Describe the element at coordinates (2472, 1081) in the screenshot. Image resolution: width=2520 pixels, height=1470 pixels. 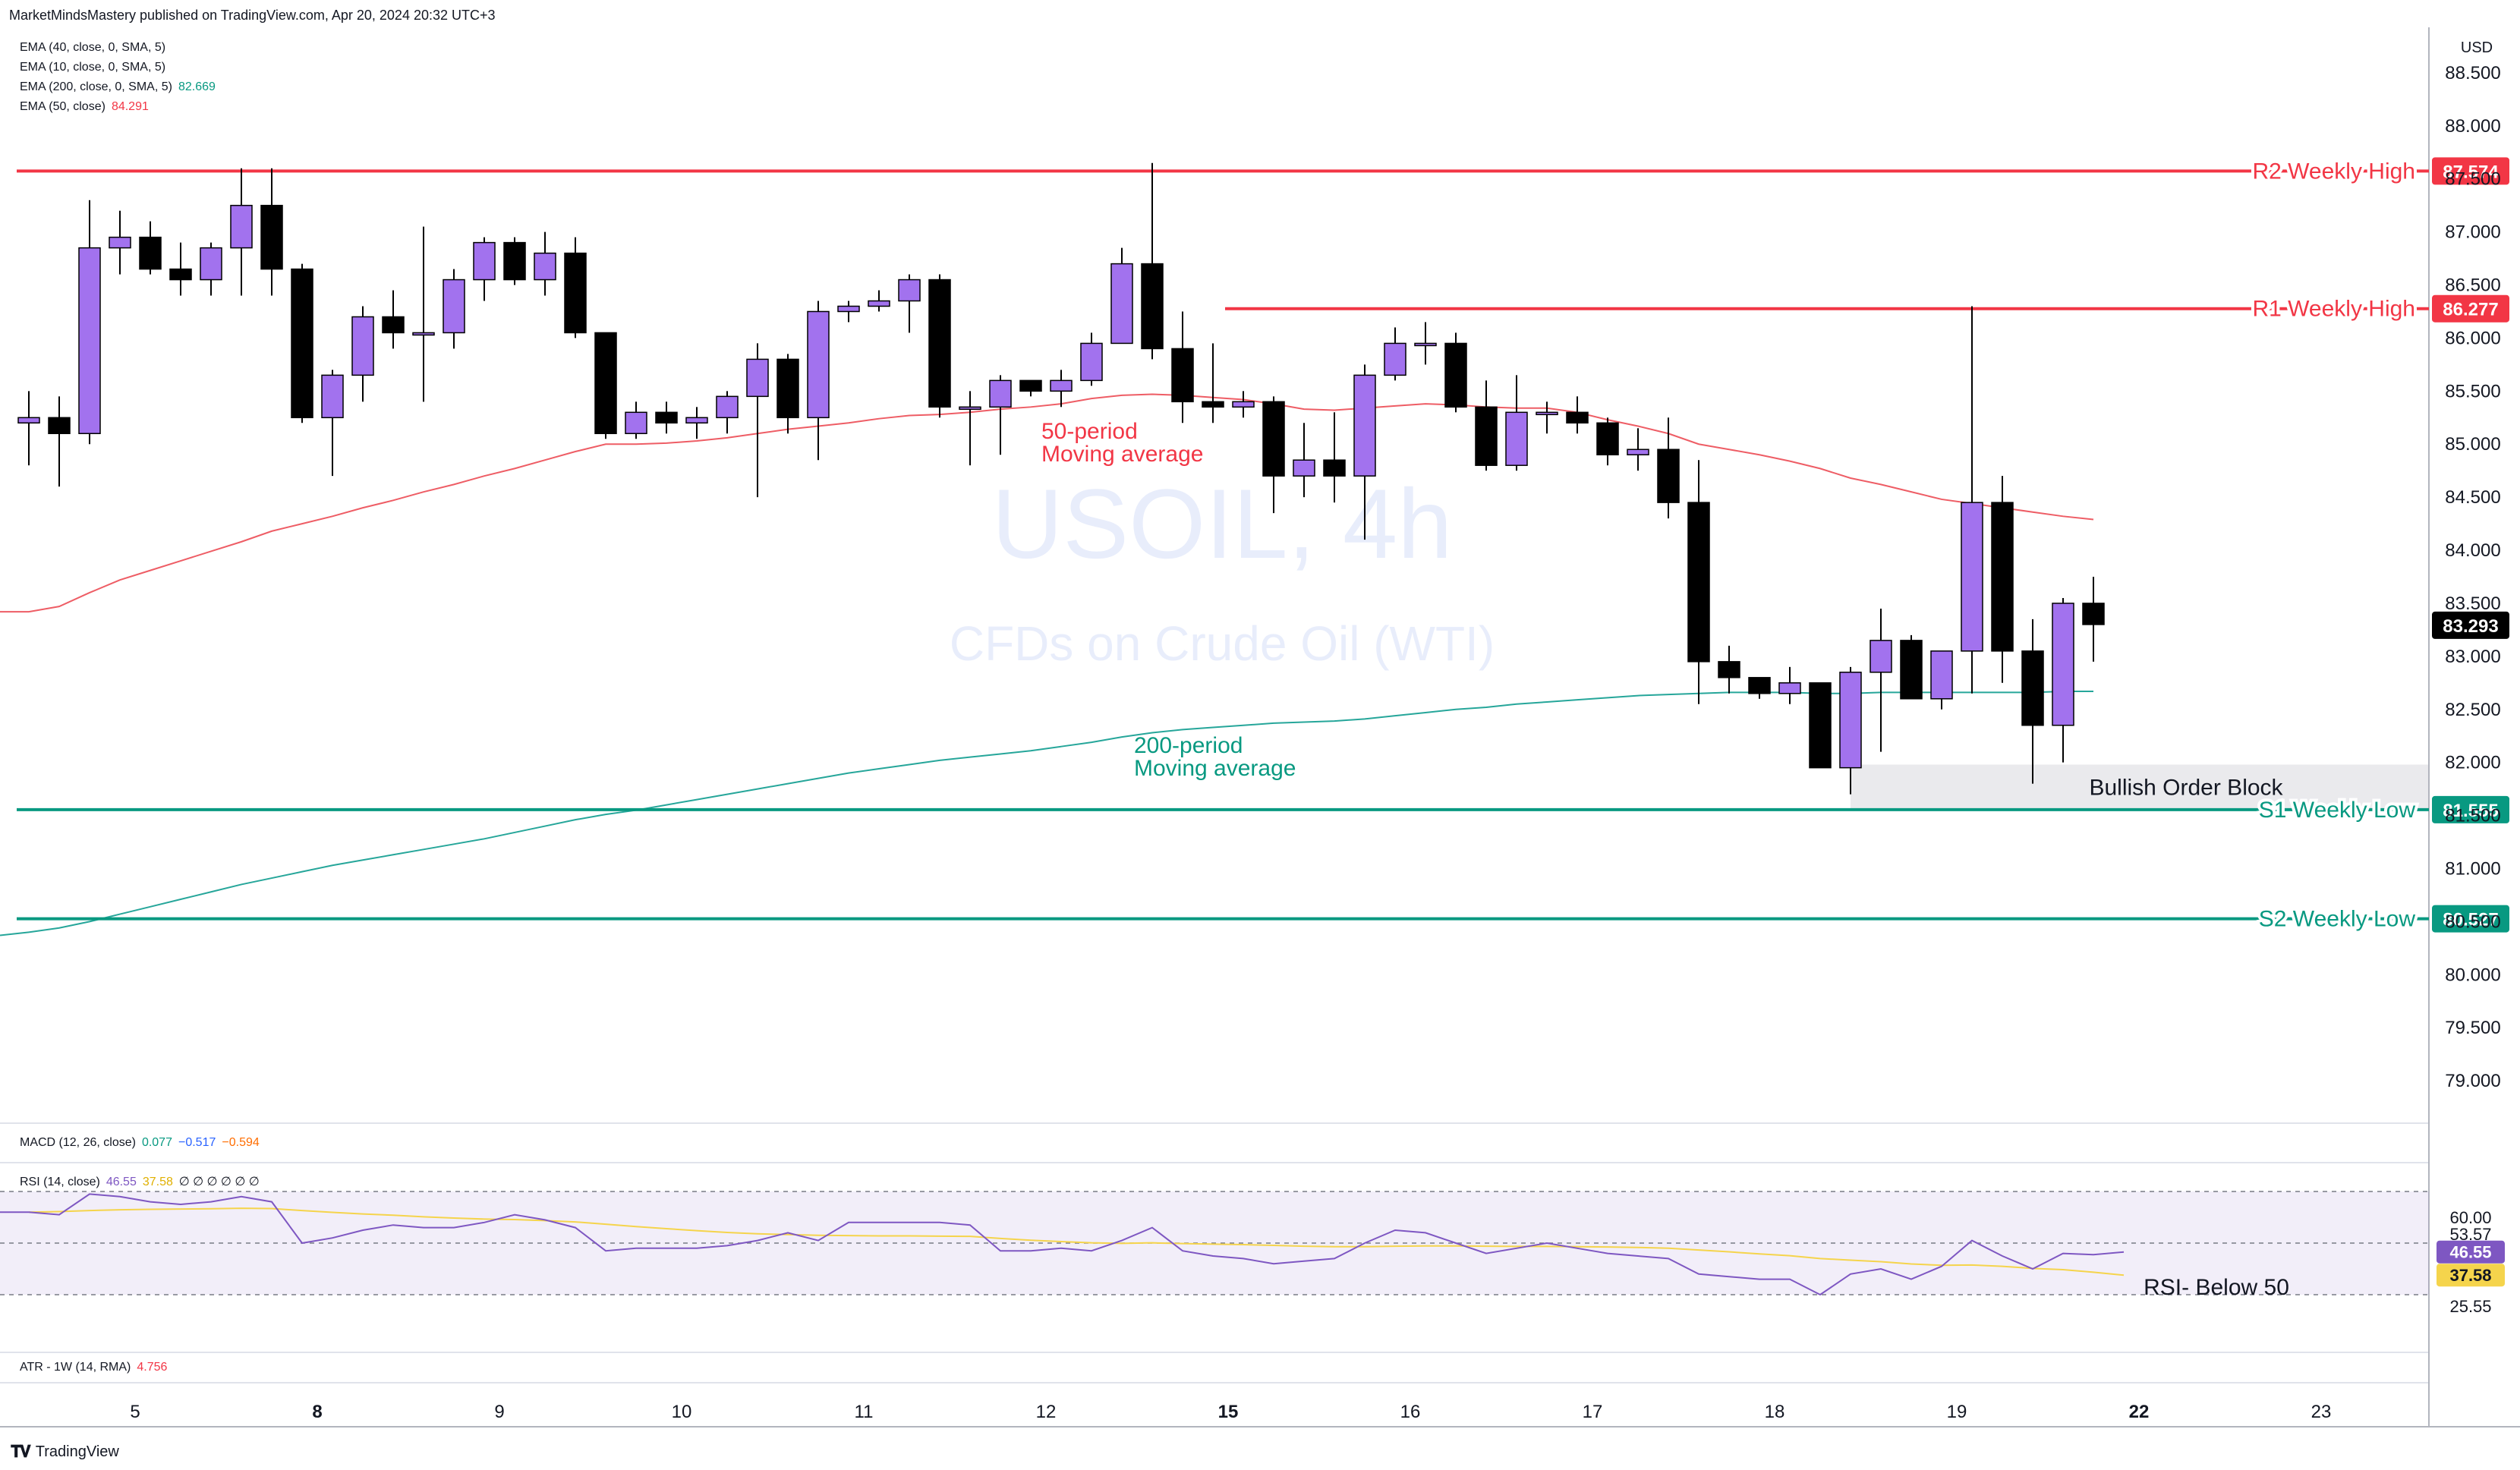
I see `price-tick: 79.000` at that location.